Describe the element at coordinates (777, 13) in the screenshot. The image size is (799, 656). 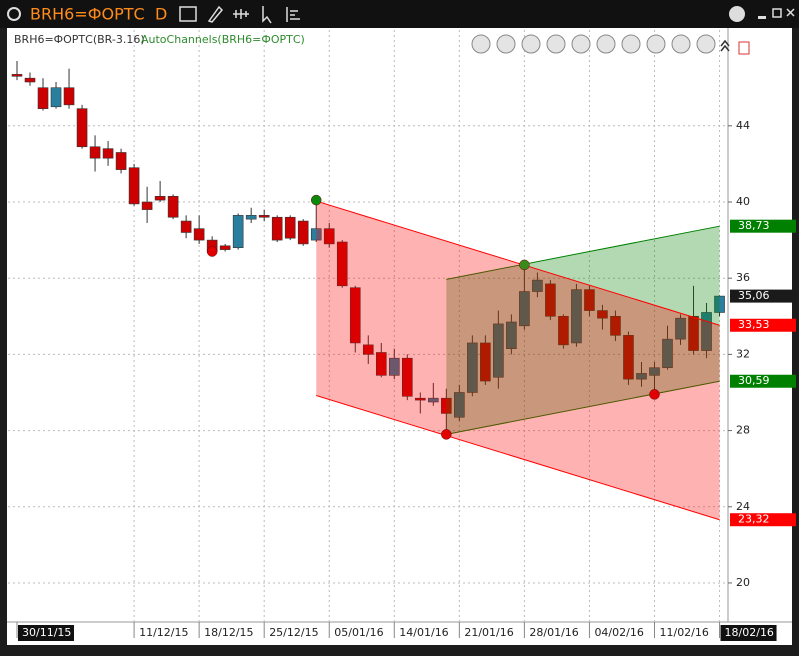
I see `maximize-button` at that location.